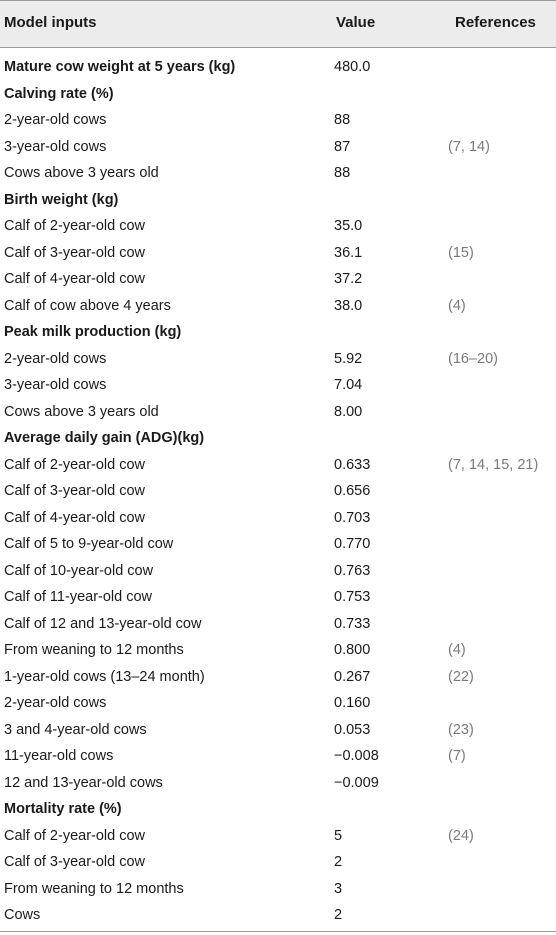  I want to click on row-value: −0.009, so click(356, 782).